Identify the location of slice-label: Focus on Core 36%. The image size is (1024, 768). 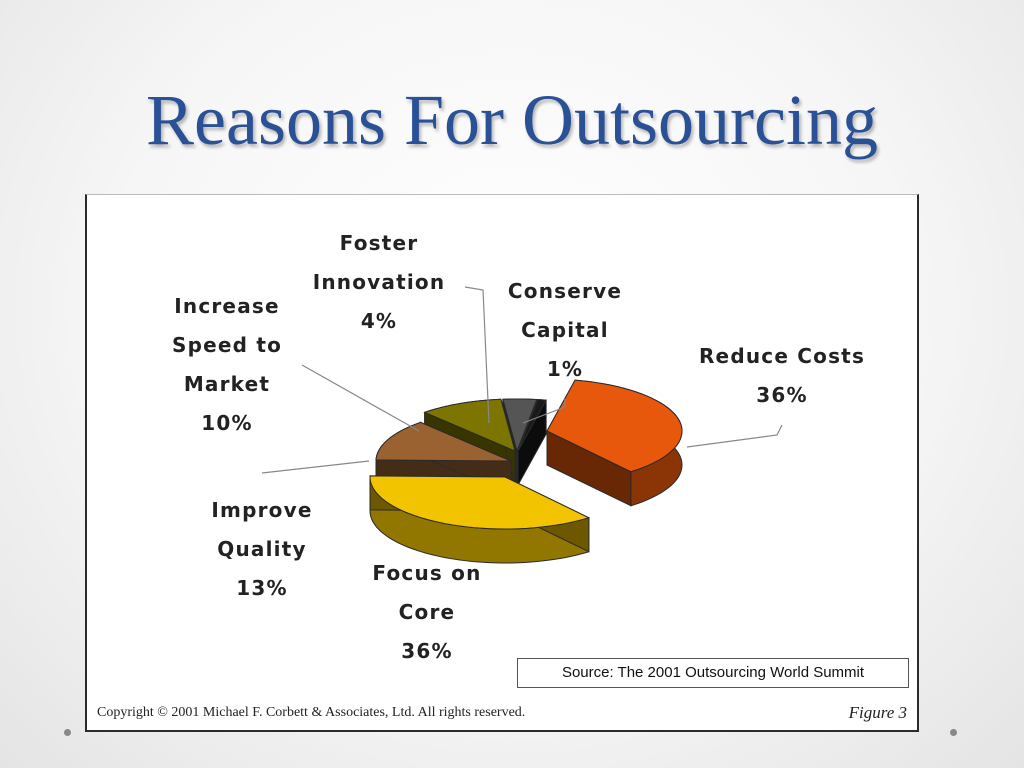
(426, 612).